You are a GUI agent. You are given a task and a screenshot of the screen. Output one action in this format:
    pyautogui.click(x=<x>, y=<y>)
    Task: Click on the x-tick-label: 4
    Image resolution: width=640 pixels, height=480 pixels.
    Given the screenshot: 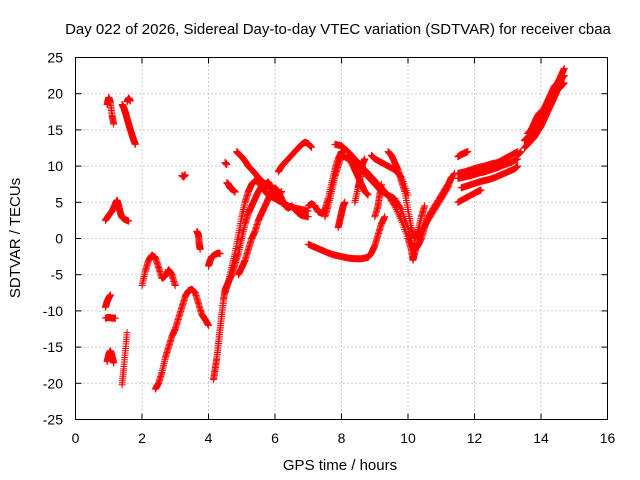 What is the action you would take?
    pyautogui.click(x=209, y=438)
    